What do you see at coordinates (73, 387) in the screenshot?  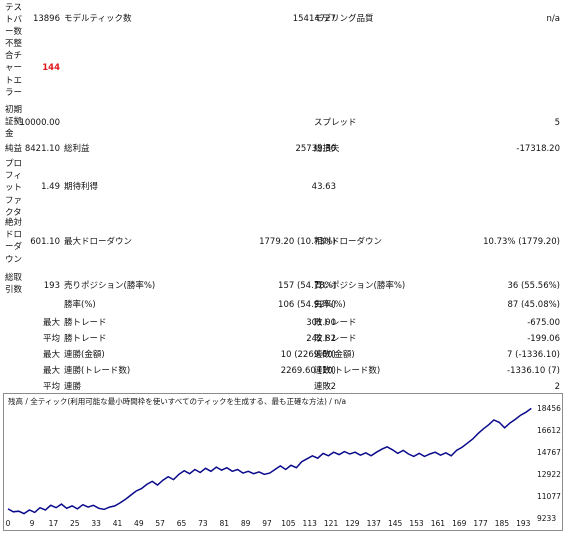 I see `avg-consec-wins-label: 連勝` at bounding box center [73, 387].